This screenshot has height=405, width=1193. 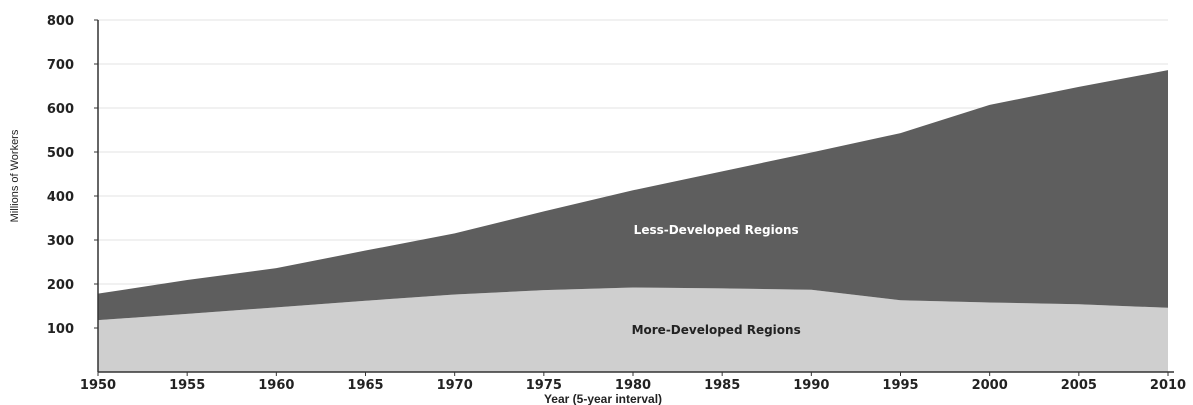 What do you see at coordinates (990, 385) in the screenshot?
I see `x-tick-label-2000: 2000` at bounding box center [990, 385].